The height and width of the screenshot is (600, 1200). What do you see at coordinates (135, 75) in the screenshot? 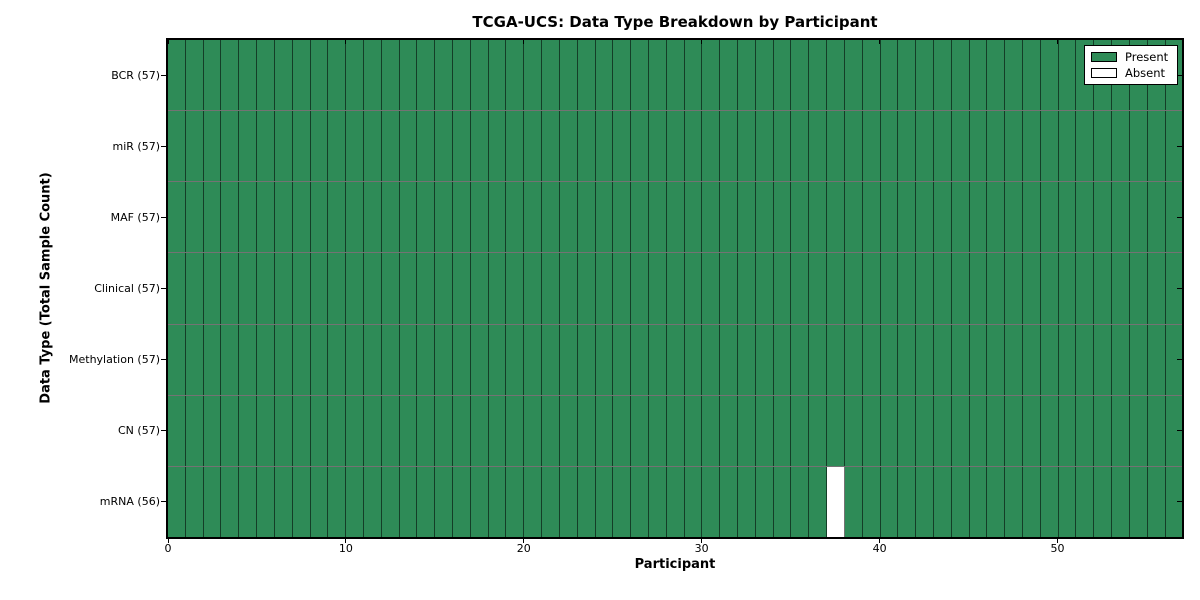
I see `y-tick-label: BCR (57)` at bounding box center [135, 75].